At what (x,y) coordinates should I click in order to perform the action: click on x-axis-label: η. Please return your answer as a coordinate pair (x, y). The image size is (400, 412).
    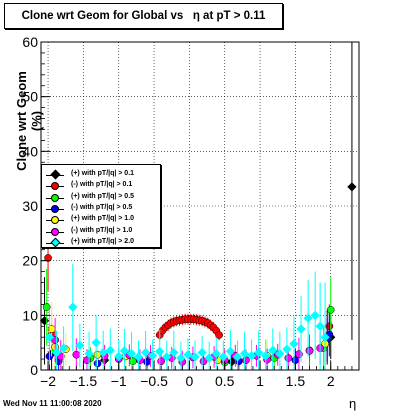
    Looking at the image, I should click on (353, 403).